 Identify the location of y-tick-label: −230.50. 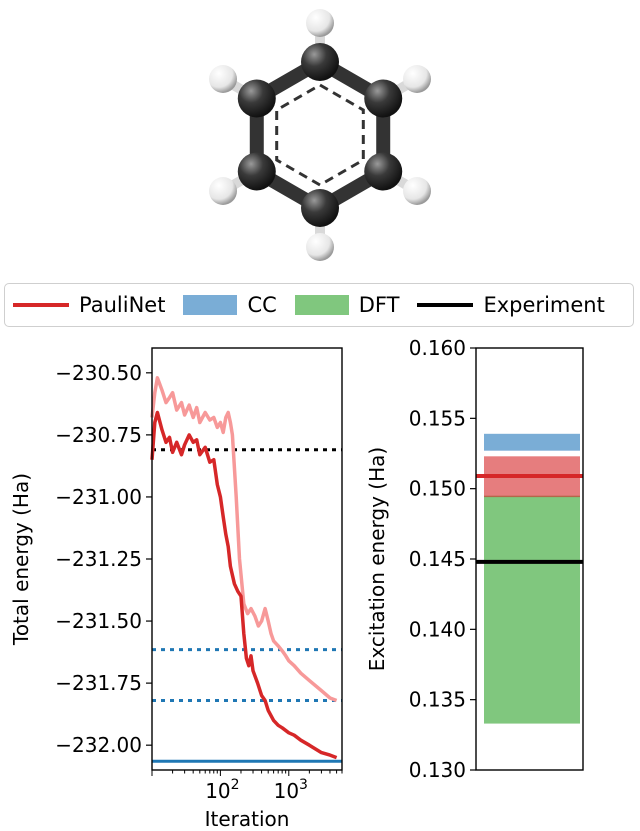
(98, 373).